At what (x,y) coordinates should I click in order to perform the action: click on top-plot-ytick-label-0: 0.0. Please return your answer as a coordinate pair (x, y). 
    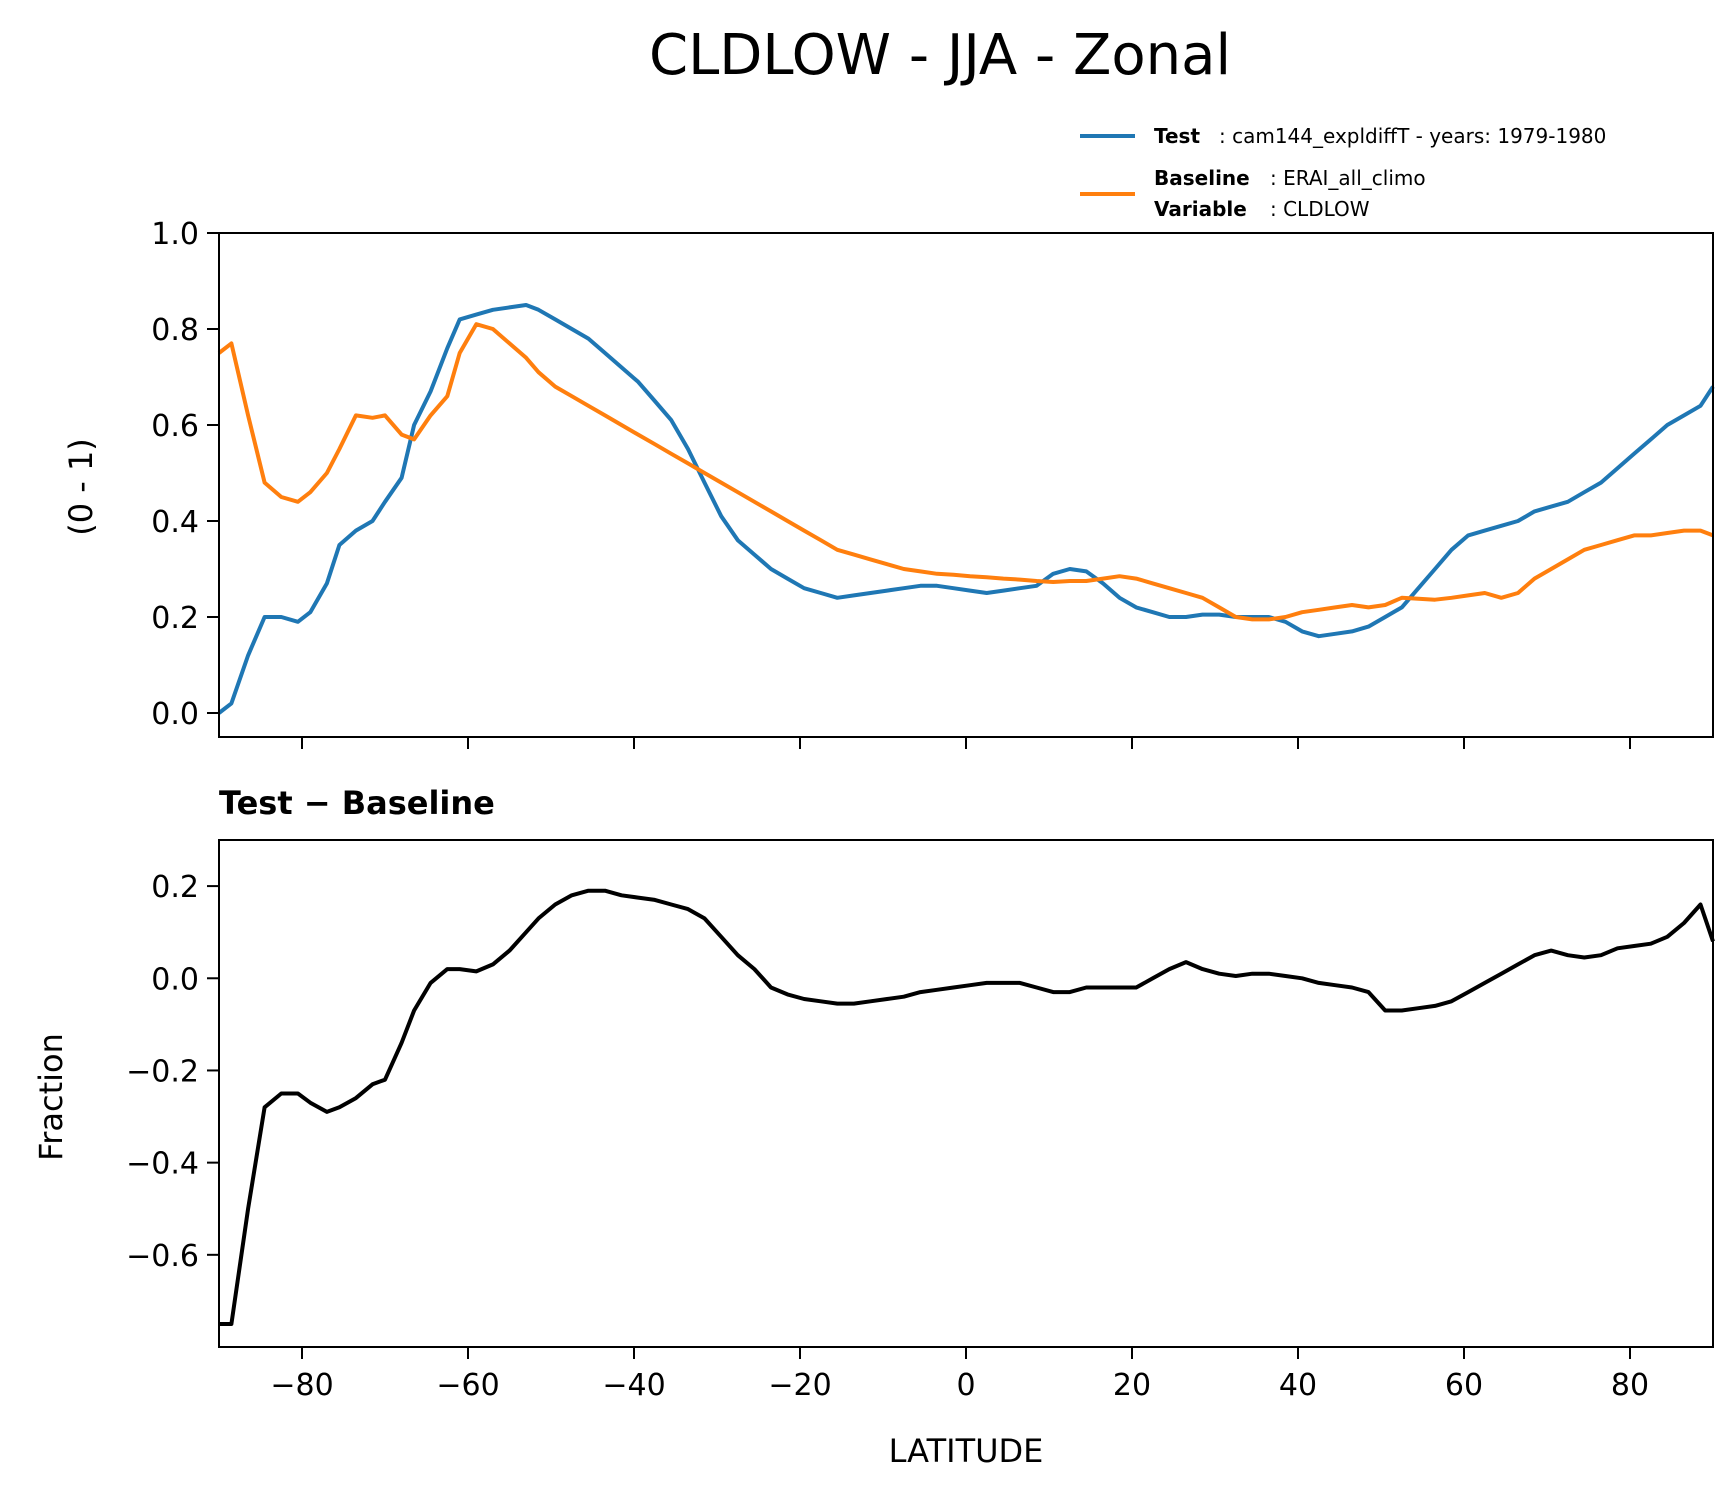
    Looking at the image, I should click on (175, 714).